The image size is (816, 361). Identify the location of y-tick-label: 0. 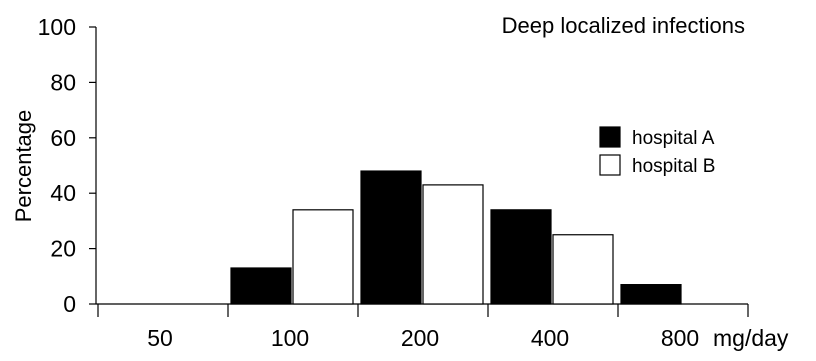
(69, 304).